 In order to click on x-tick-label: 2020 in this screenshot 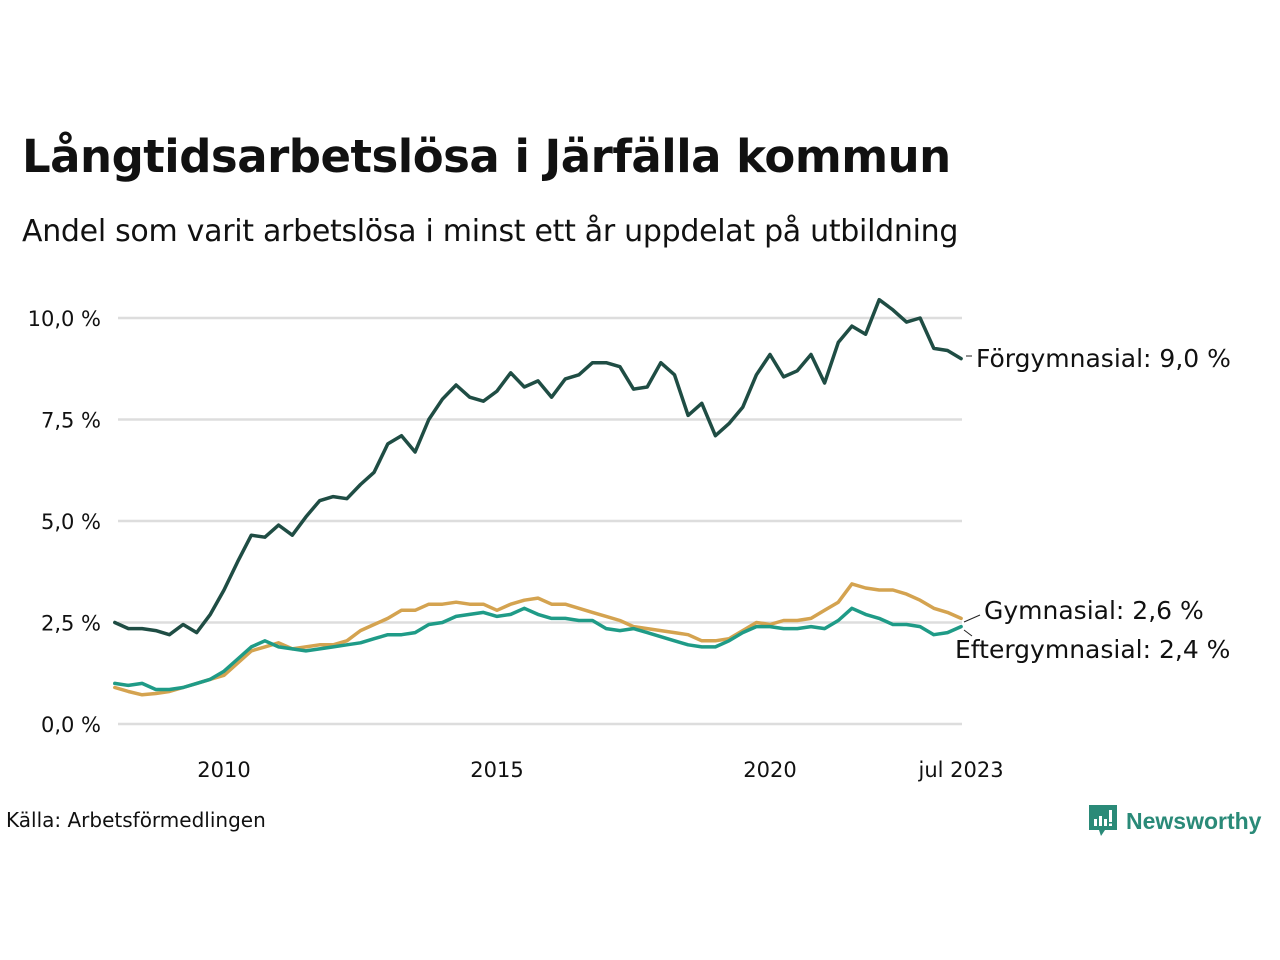, I will do `click(769, 770)`.